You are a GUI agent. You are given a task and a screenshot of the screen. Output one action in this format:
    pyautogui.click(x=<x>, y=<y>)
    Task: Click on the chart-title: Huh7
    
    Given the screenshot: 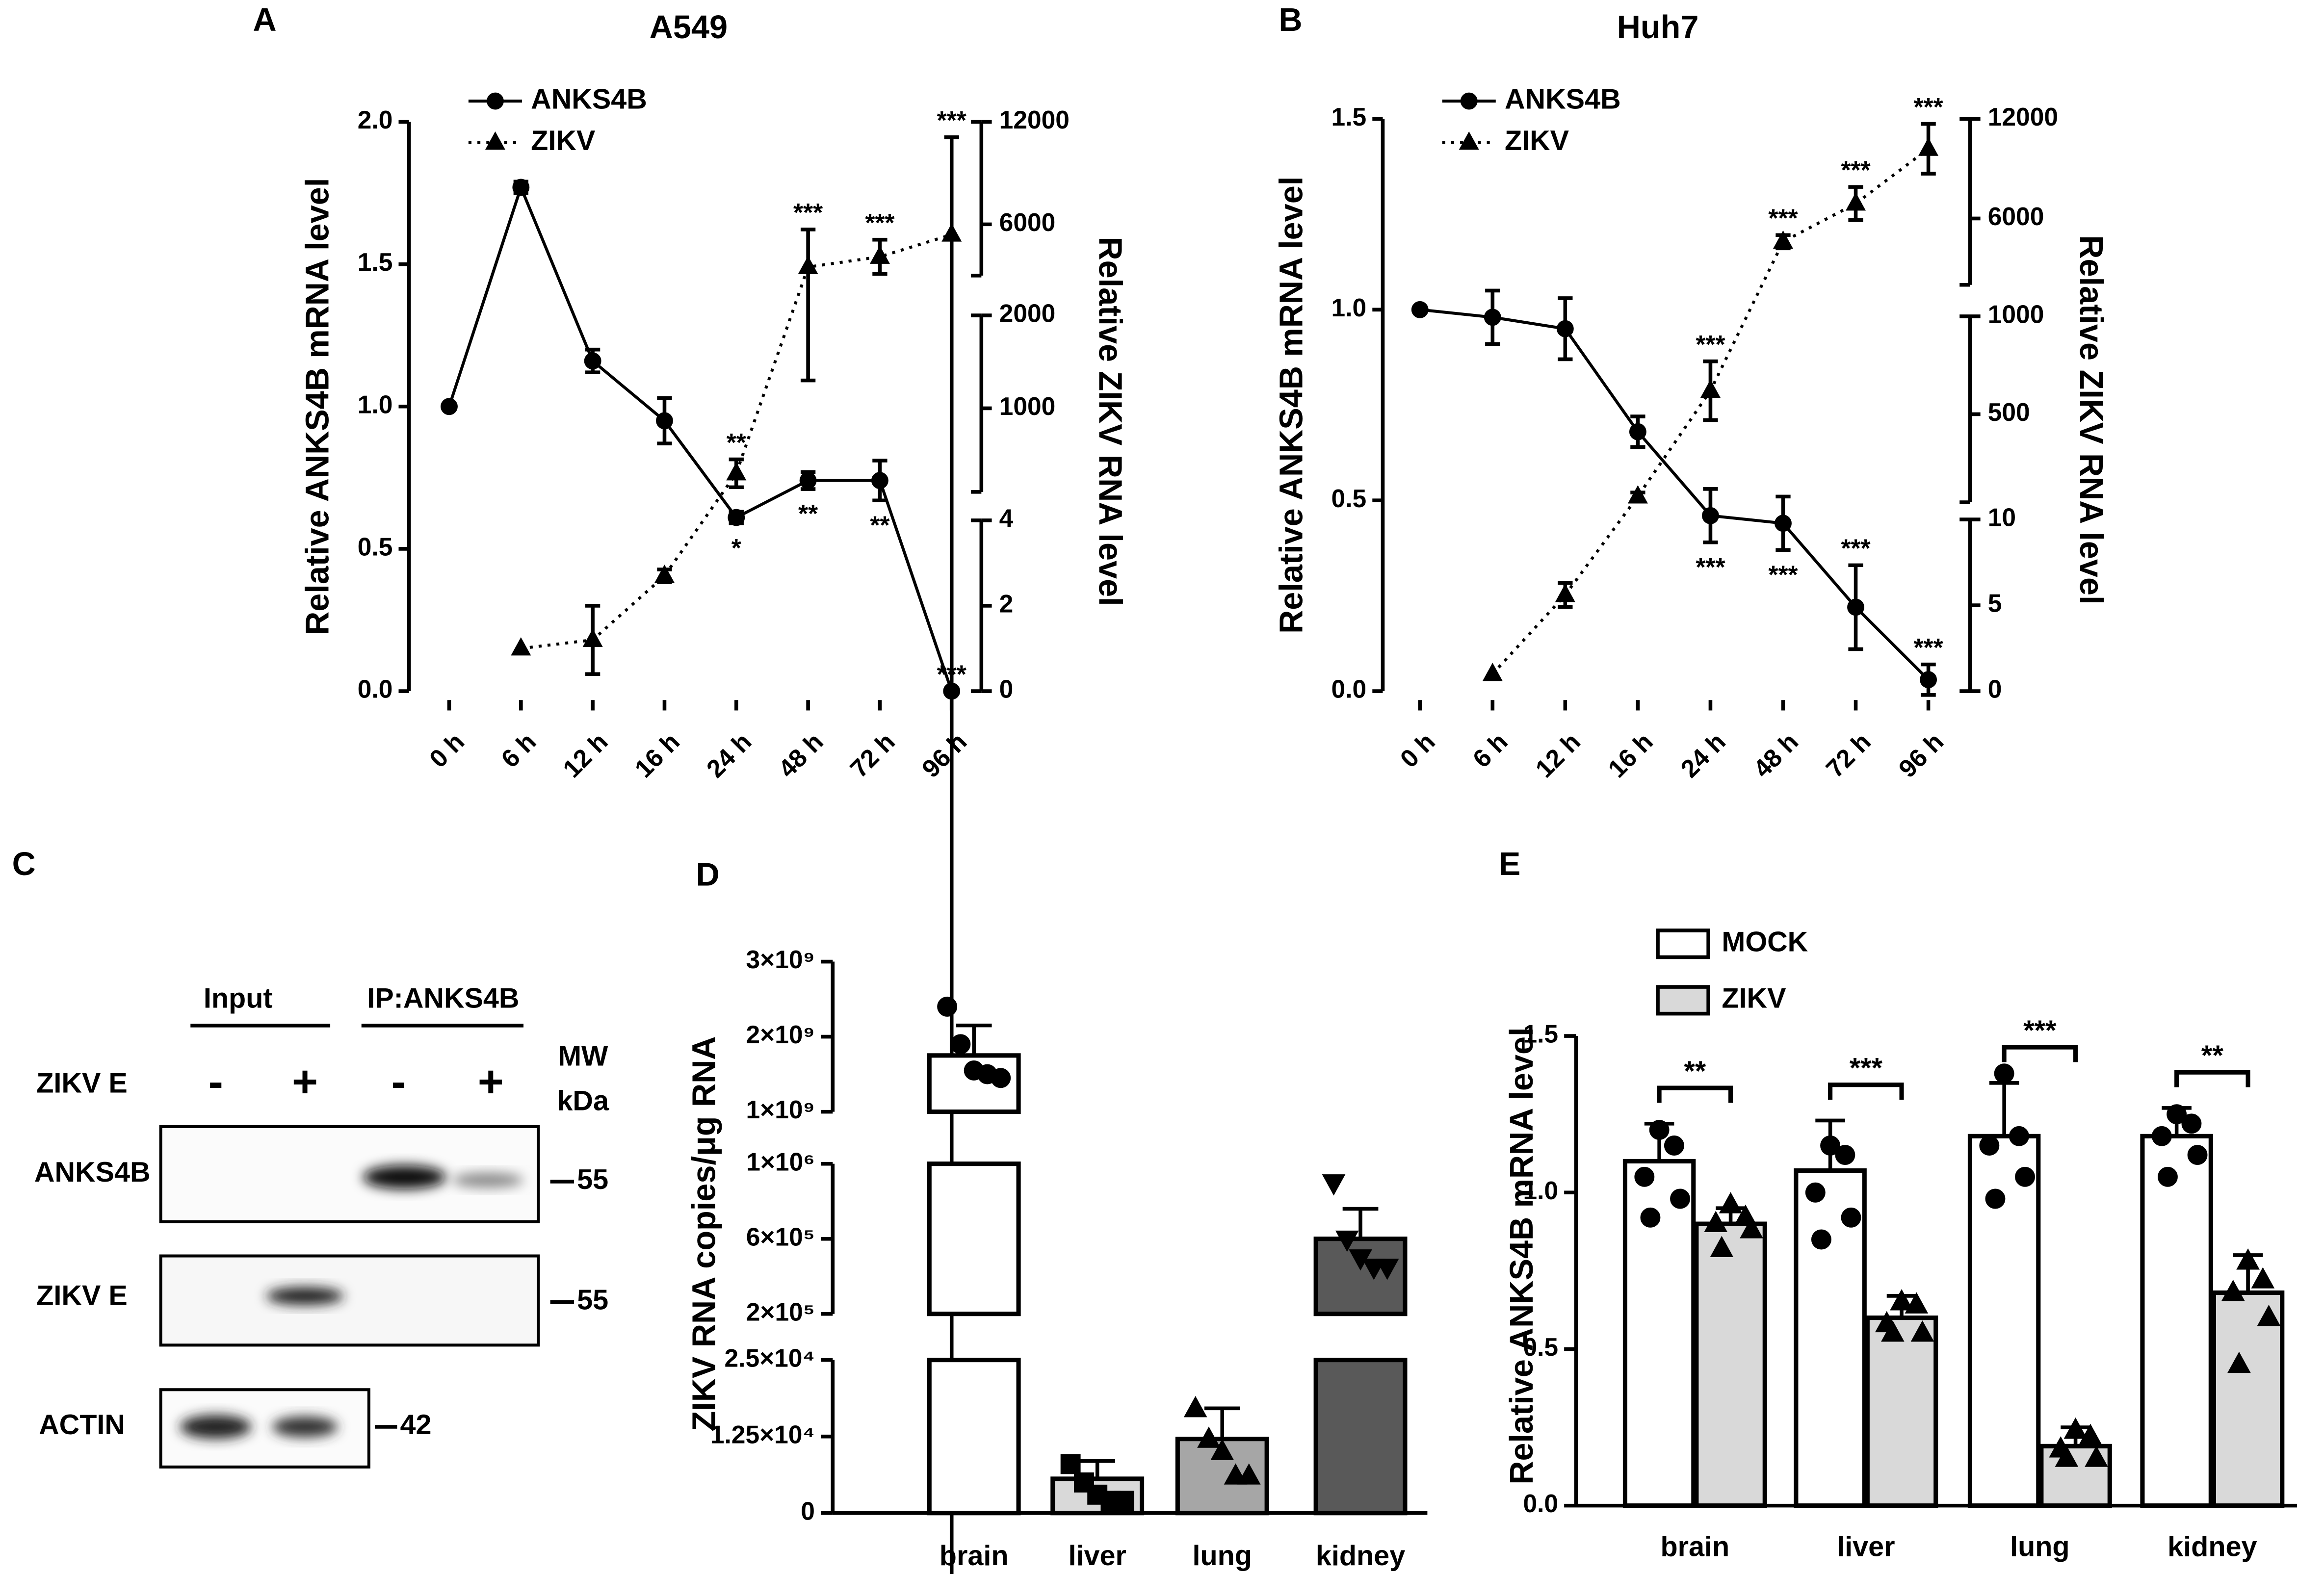 What is the action you would take?
    pyautogui.click(x=1658, y=28)
    